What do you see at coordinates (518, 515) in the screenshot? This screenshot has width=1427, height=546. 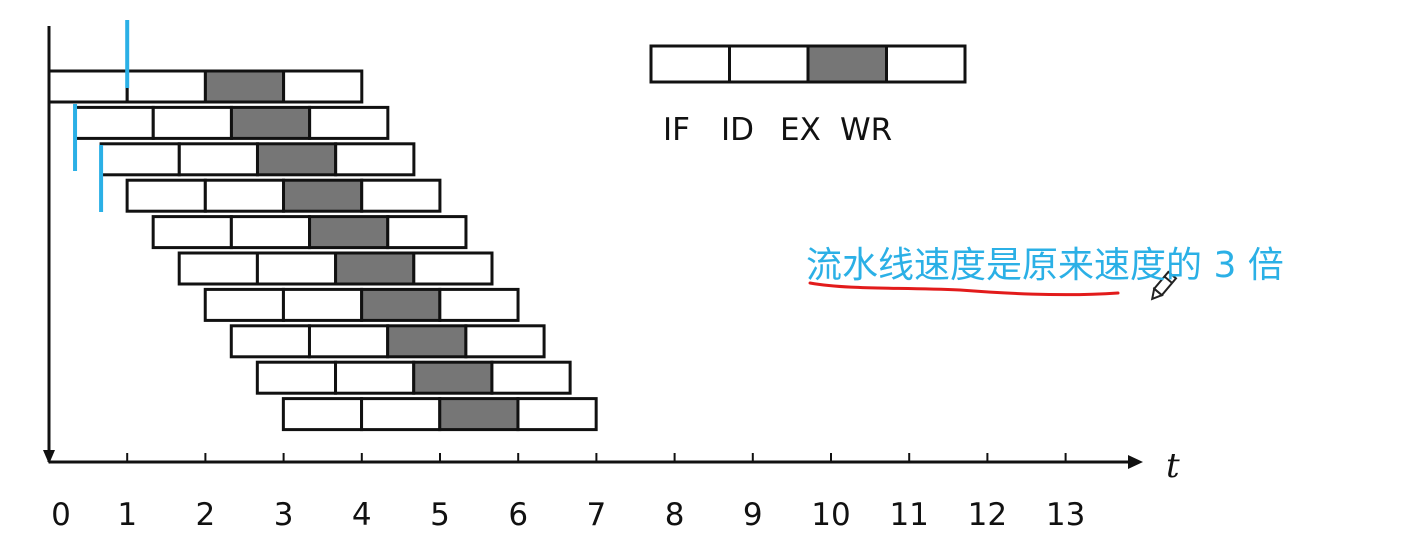 I see `time-tick-label: 6` at bounding box center [518, 515].